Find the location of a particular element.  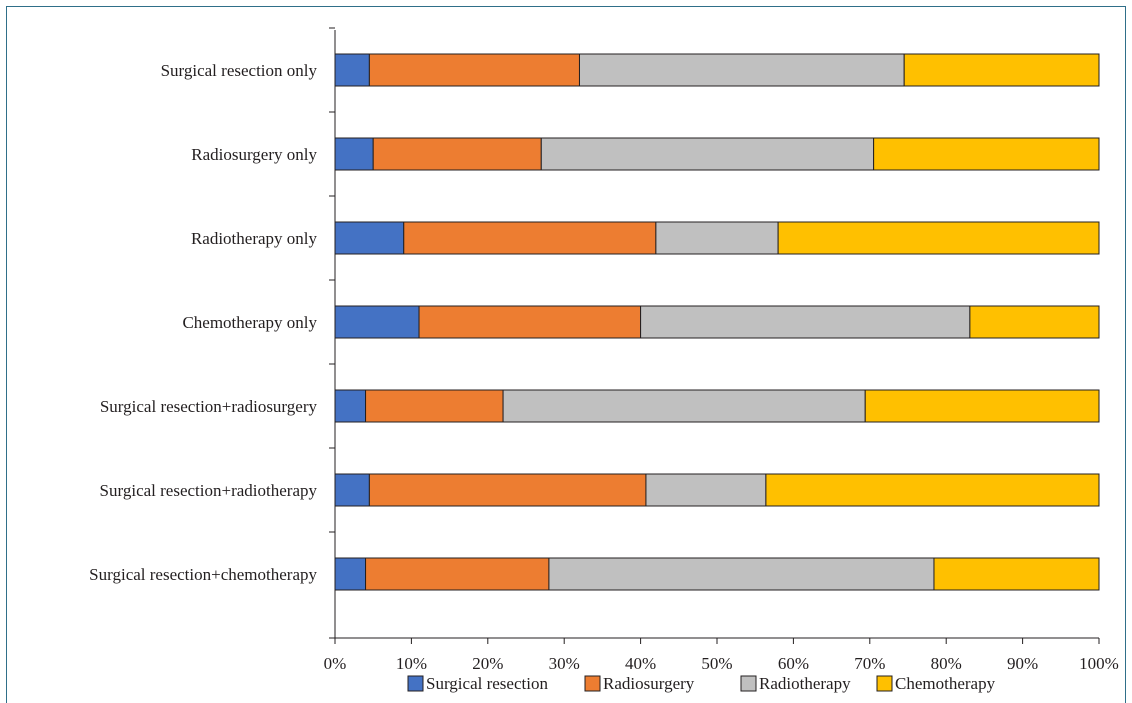

x-tick-label-9: 80% is located at coordinates (946, 663).